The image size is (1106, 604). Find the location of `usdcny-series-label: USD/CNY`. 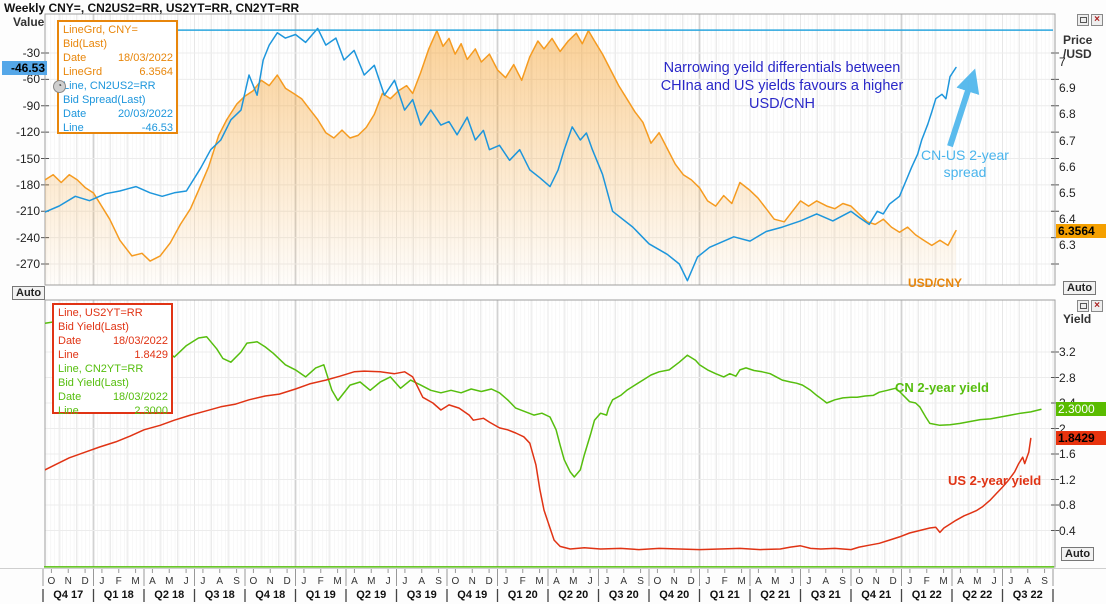

usdcny-series-label: USD/CNY is located at coordinates (935, 283).